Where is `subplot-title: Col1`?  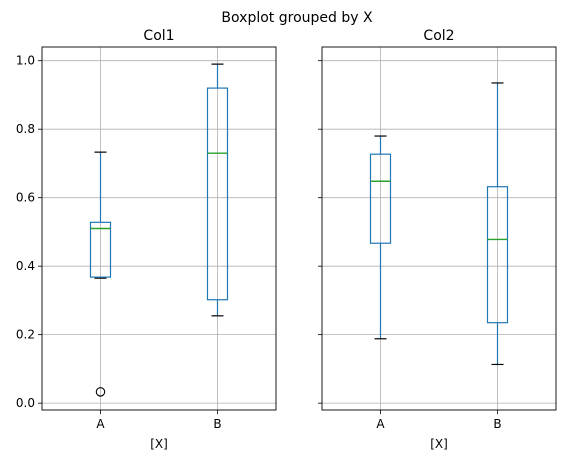 subplot-title: Col1 is located at coordinates (158, 36).